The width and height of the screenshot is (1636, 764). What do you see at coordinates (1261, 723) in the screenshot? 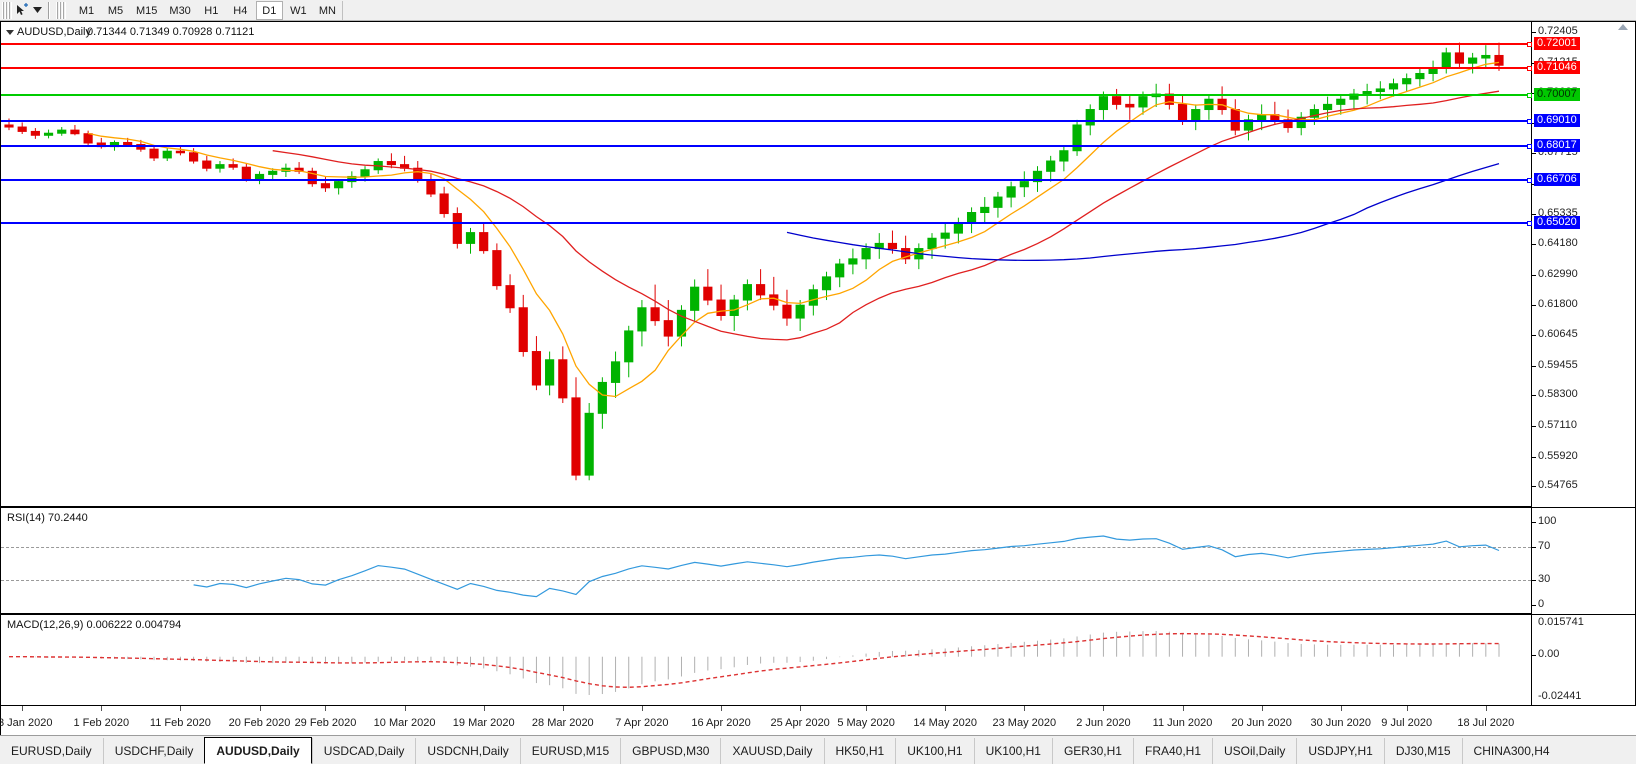
I see `date-axis-label: 20 Jun 2020` at bounding box center [1261, 723].